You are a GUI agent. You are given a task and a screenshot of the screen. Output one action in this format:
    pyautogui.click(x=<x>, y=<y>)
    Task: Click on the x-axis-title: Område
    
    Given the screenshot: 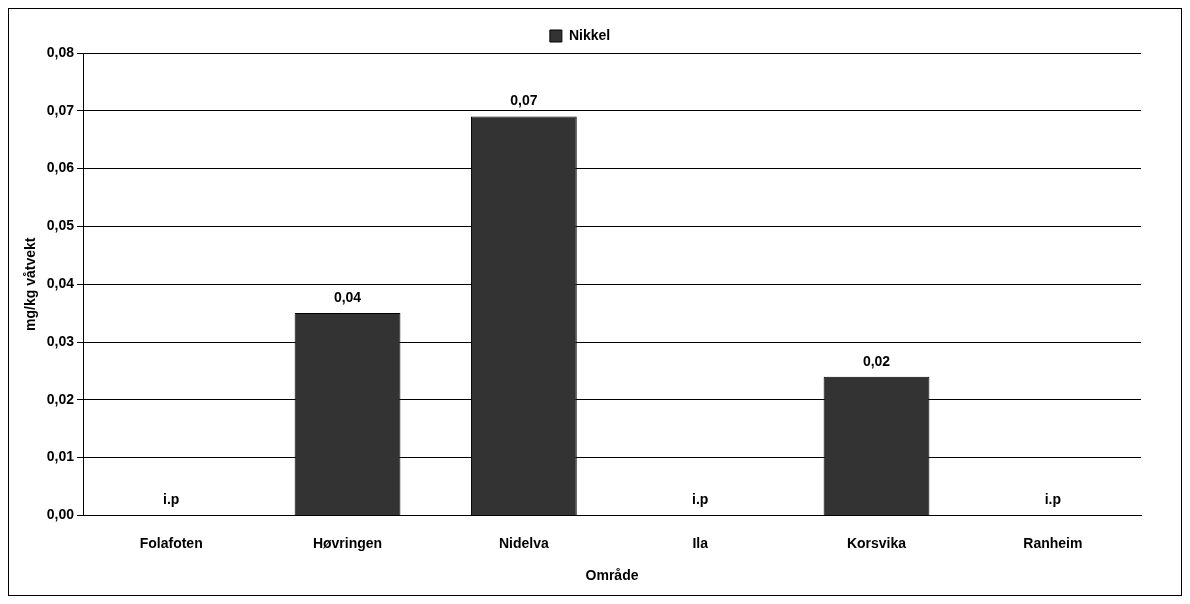 What is the action you would take?
    pyautogui.click(x=612, y=575)
    